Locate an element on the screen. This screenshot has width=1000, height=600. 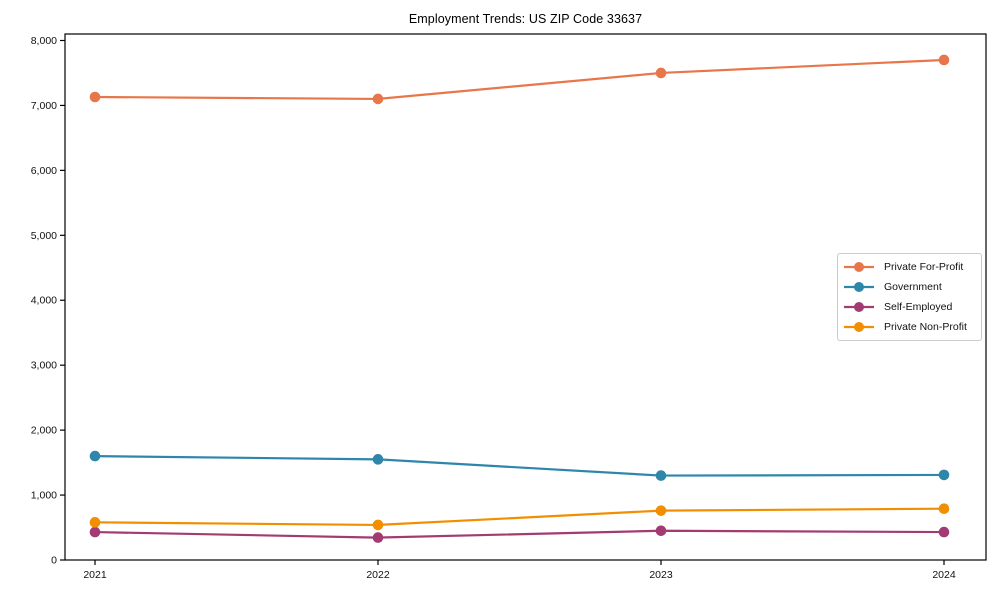
legend-label: Self-Employed is located at coordinates (918, 307).